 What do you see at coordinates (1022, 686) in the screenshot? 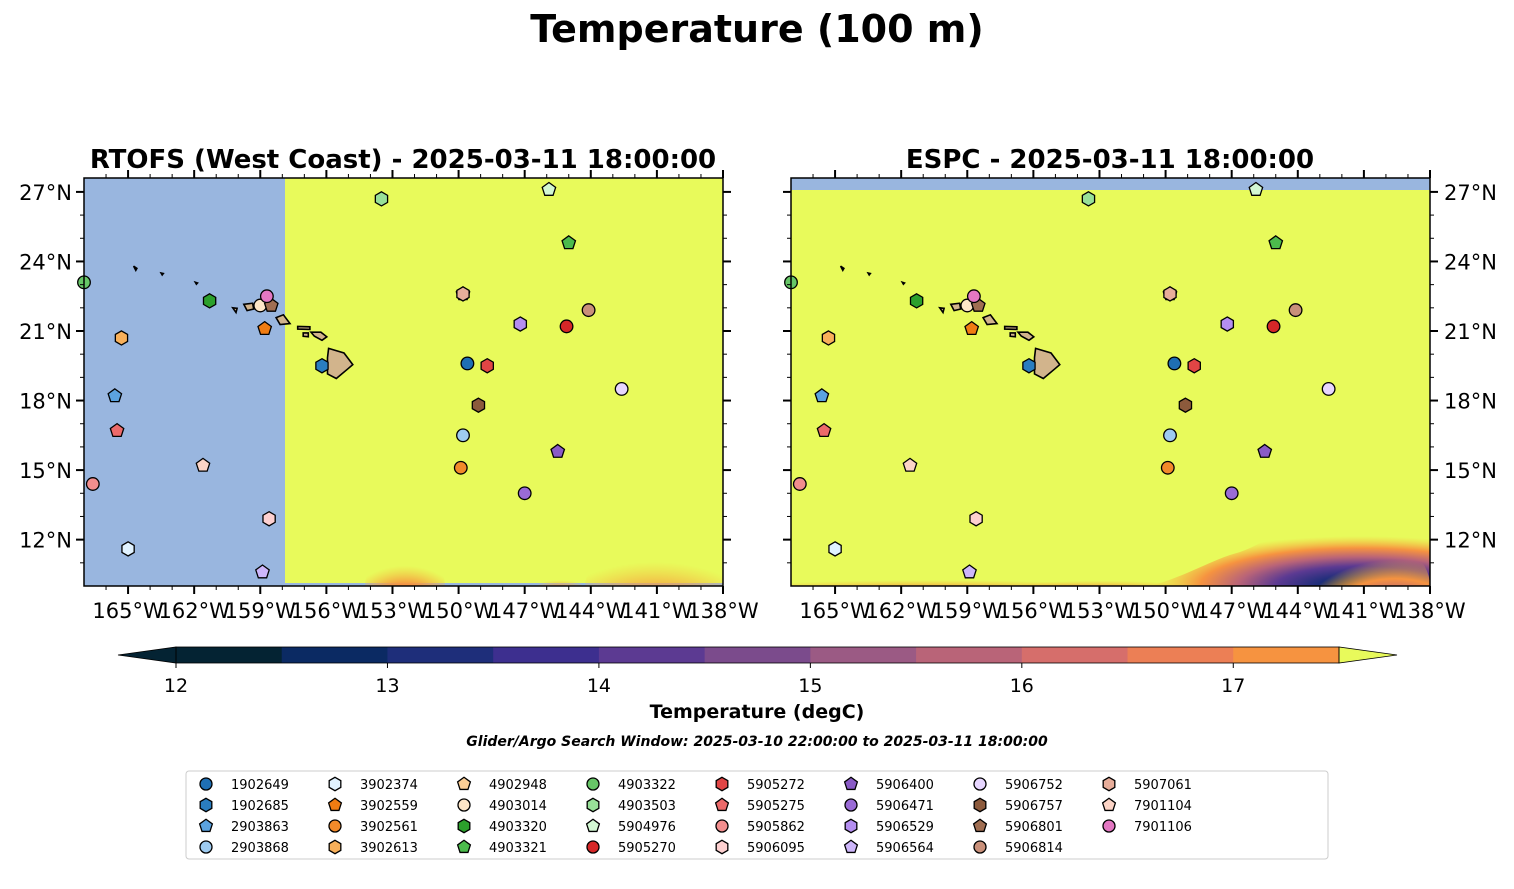
I see `colorbar-tick-label: 16` at bounding box center [1022, 686].